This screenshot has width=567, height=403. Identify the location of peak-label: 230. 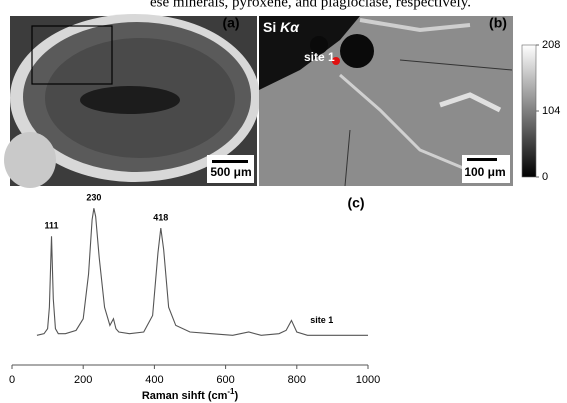
(93, 198).